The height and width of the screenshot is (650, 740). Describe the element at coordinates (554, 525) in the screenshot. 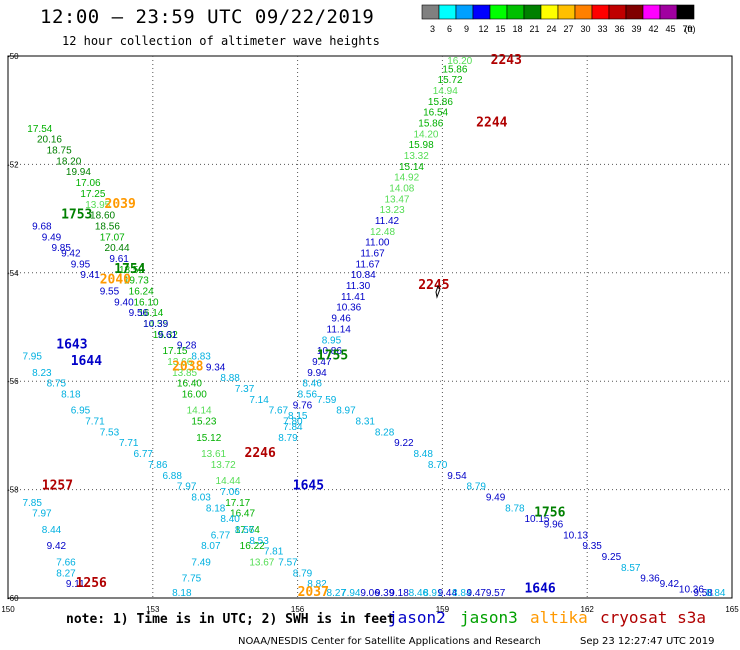

I see `swh-value: 9.96` at that location.